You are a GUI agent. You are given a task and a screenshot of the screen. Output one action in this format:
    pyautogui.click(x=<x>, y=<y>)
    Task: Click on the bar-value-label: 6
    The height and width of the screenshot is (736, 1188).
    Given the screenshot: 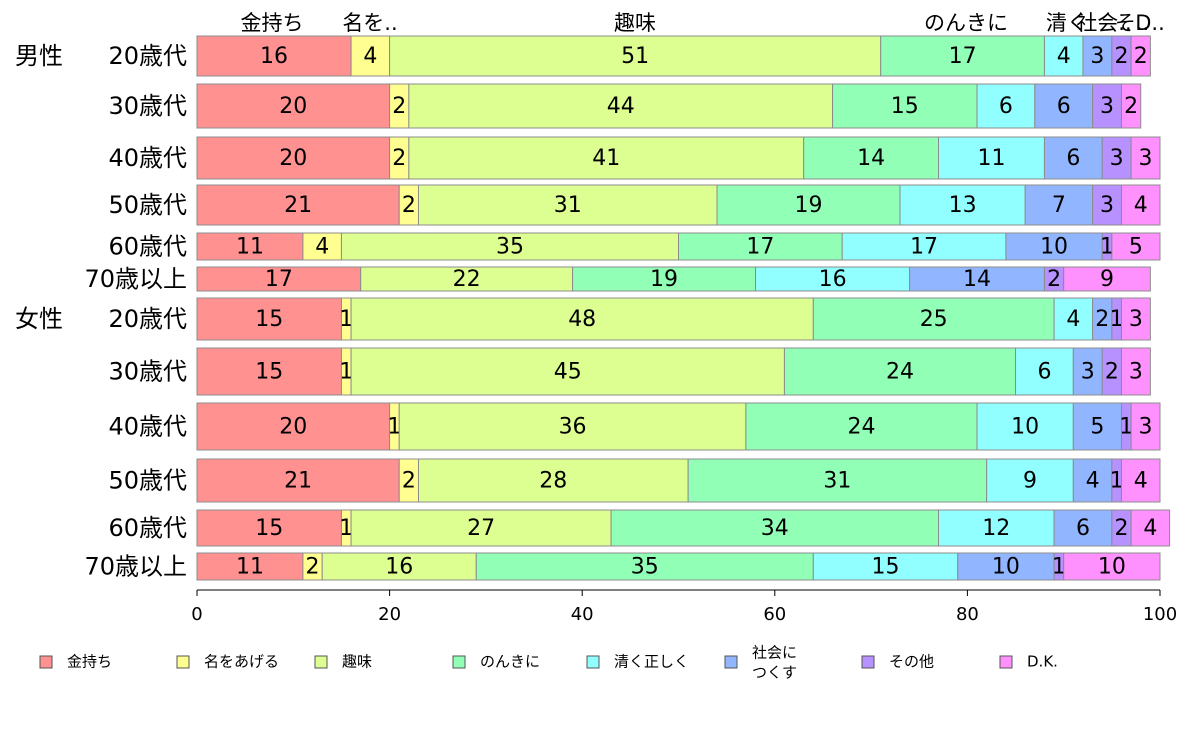 What is the action you would take?
    pyautogui.click(x=1083, y=528)
    